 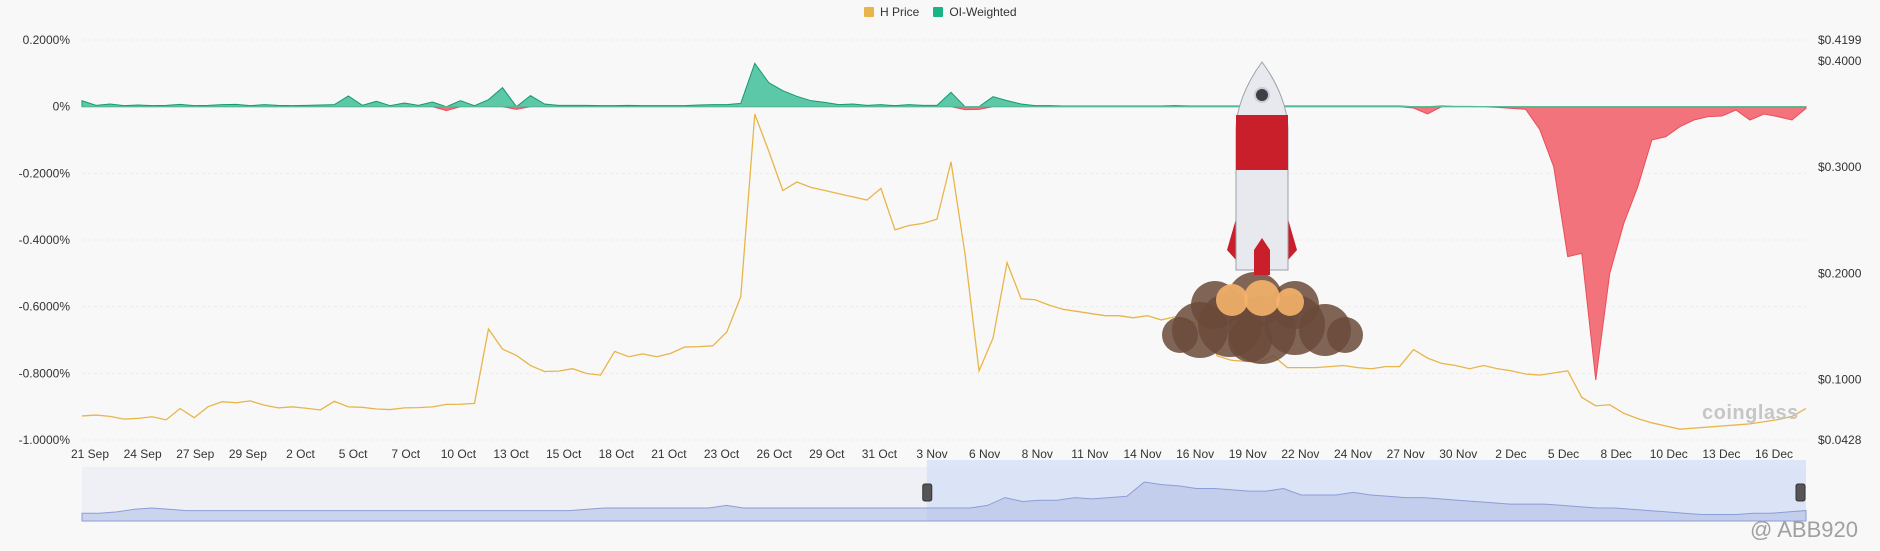 What do you see at coordinates (1840, 273) in the screenshot?
I see `y-right-tick-label: $0.2000` at bounding box center [1840, 273].